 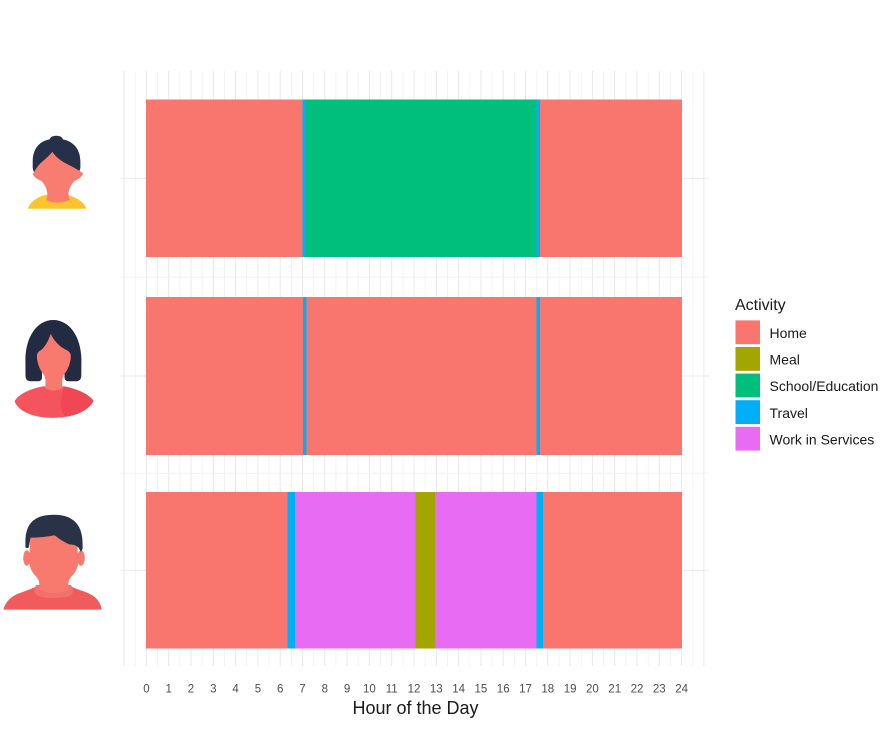 What do you see at coordinates (525, 690) in the screenshot?
I see `svg-text: 17` at bounding box center [525, 690].